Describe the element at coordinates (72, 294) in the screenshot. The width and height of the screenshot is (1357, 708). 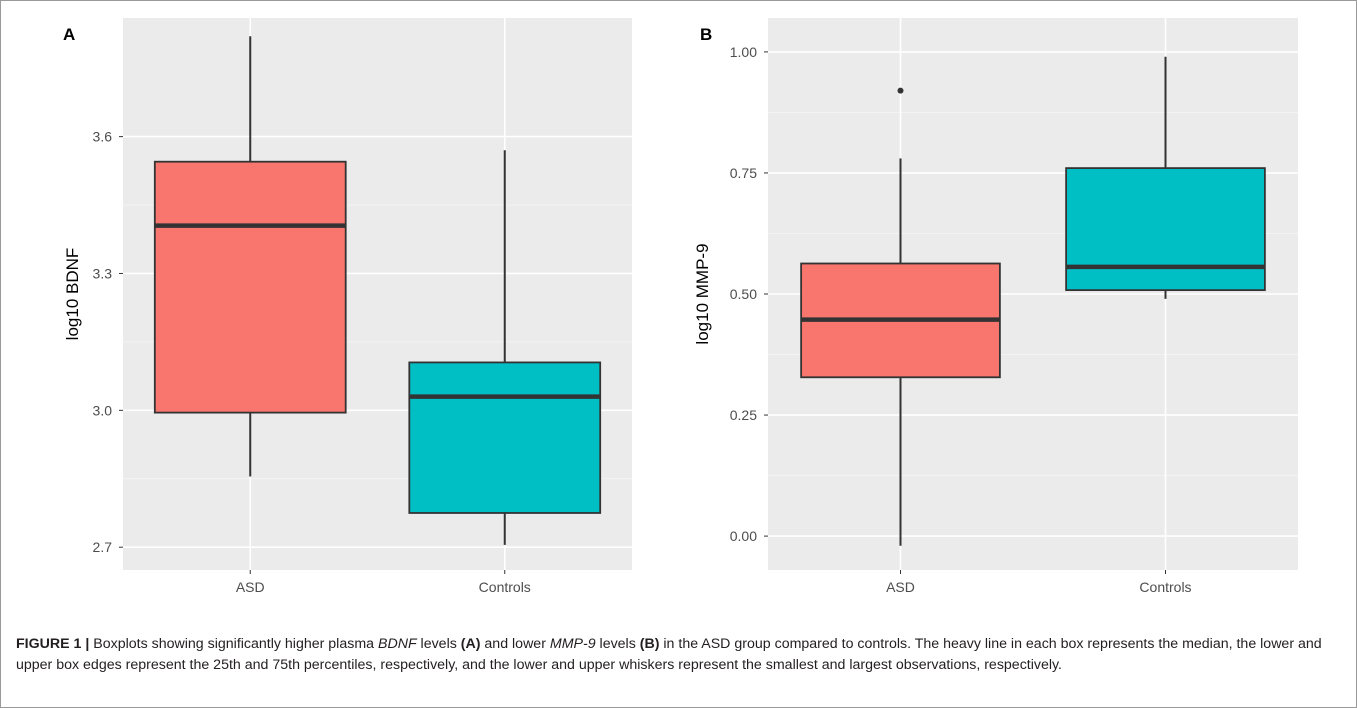
I see `y-axis-label: log10 BDNF` at that location.